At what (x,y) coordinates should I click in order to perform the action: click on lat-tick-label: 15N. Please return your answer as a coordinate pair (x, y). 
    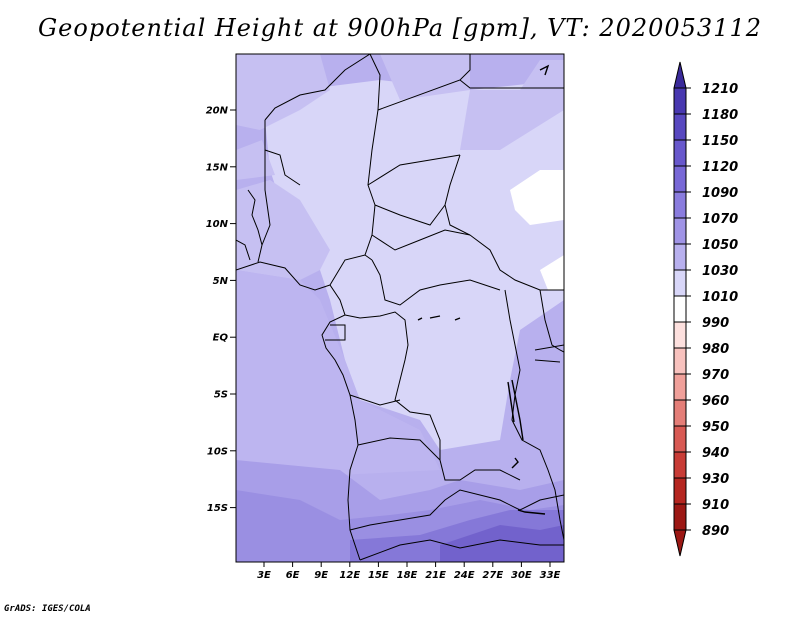
    Looking at the image, I should click on (217, 167).